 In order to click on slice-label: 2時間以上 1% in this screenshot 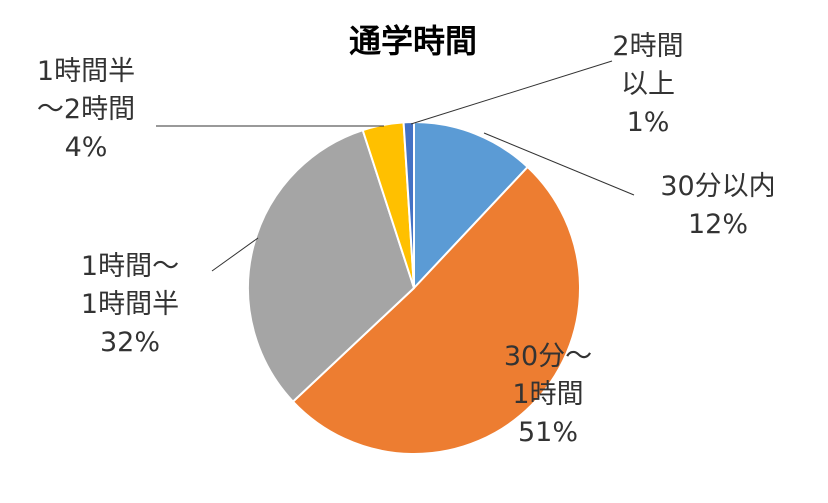, I will do `click(647, 84)`.